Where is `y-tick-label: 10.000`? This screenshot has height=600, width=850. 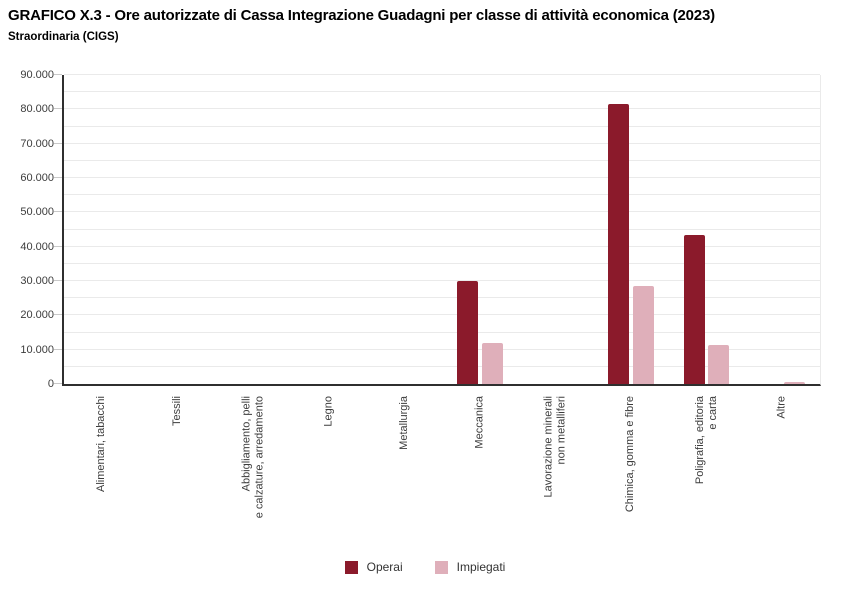
y-tick-label: 10.000 is located at coordinates (37, 349).